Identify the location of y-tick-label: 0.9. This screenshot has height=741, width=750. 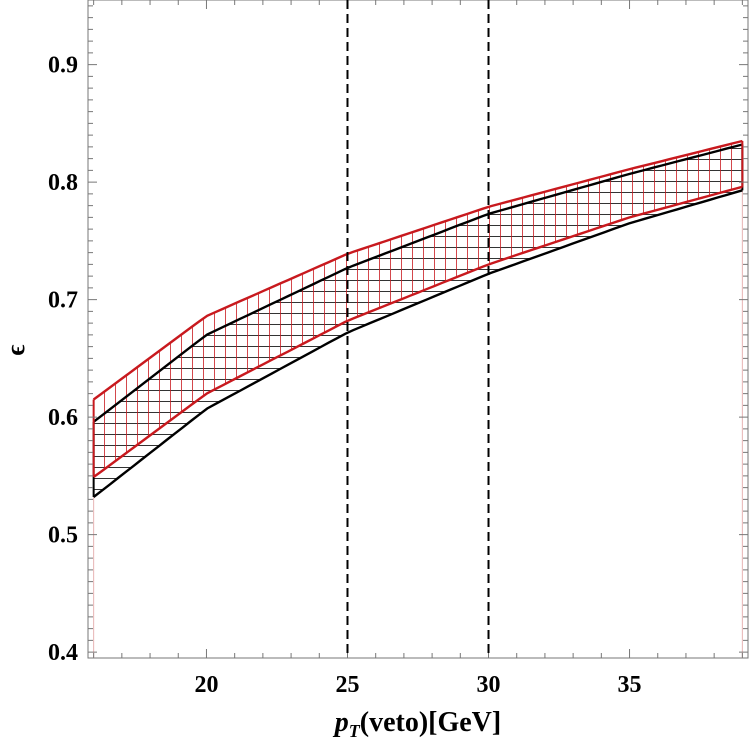
(63, 66).